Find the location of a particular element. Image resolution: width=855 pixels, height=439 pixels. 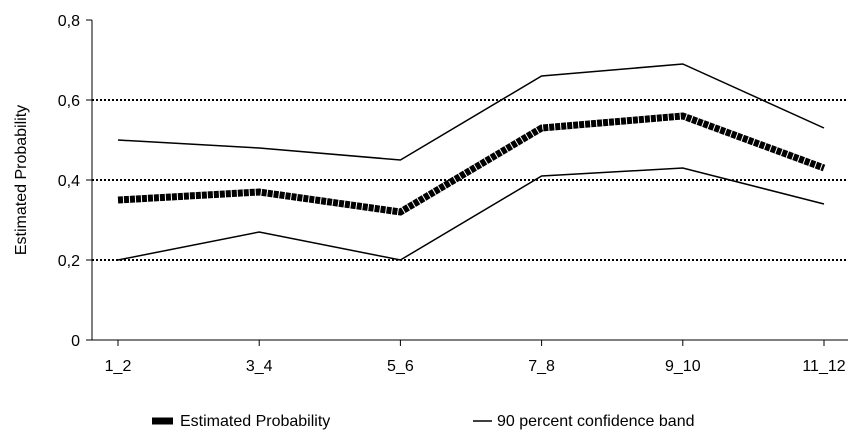

x-tick-label: 9_10 is located at coordinates (683, 366).